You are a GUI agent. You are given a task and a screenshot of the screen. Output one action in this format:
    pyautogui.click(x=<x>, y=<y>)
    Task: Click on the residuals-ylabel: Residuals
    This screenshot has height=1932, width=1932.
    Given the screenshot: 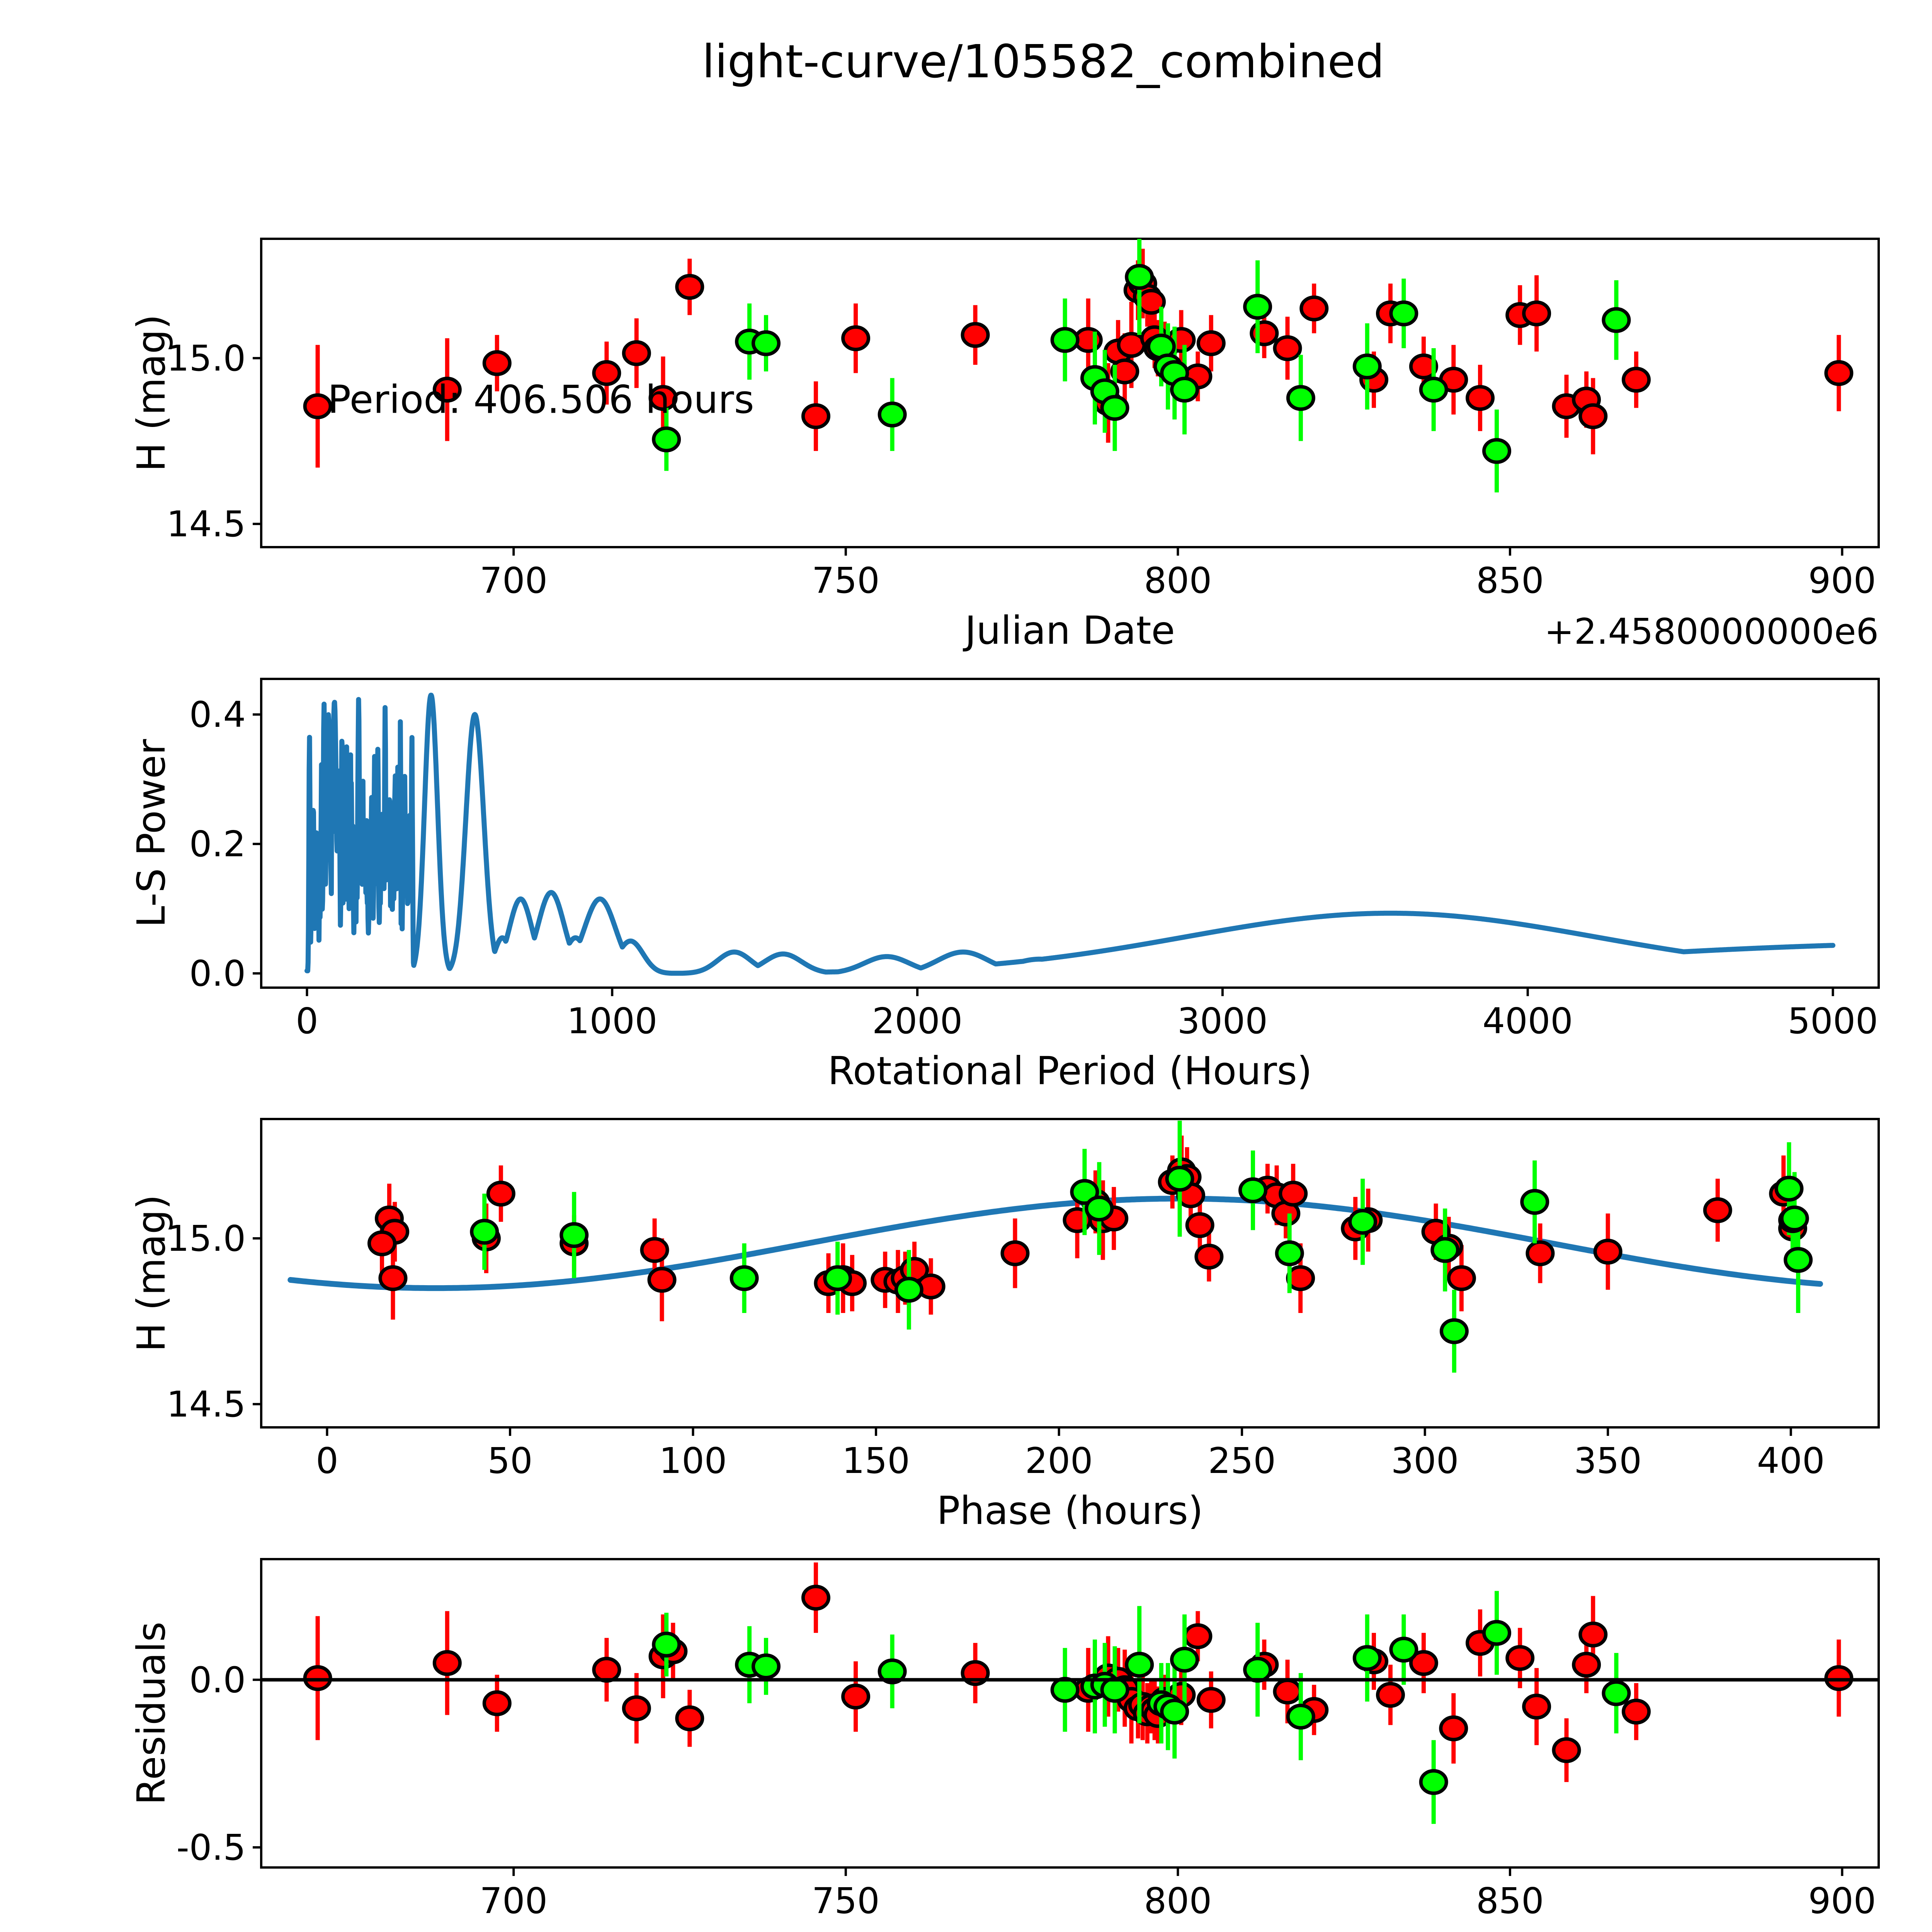 What is the action you would take?
    pyautogui.click(x=152, y=1714)
    